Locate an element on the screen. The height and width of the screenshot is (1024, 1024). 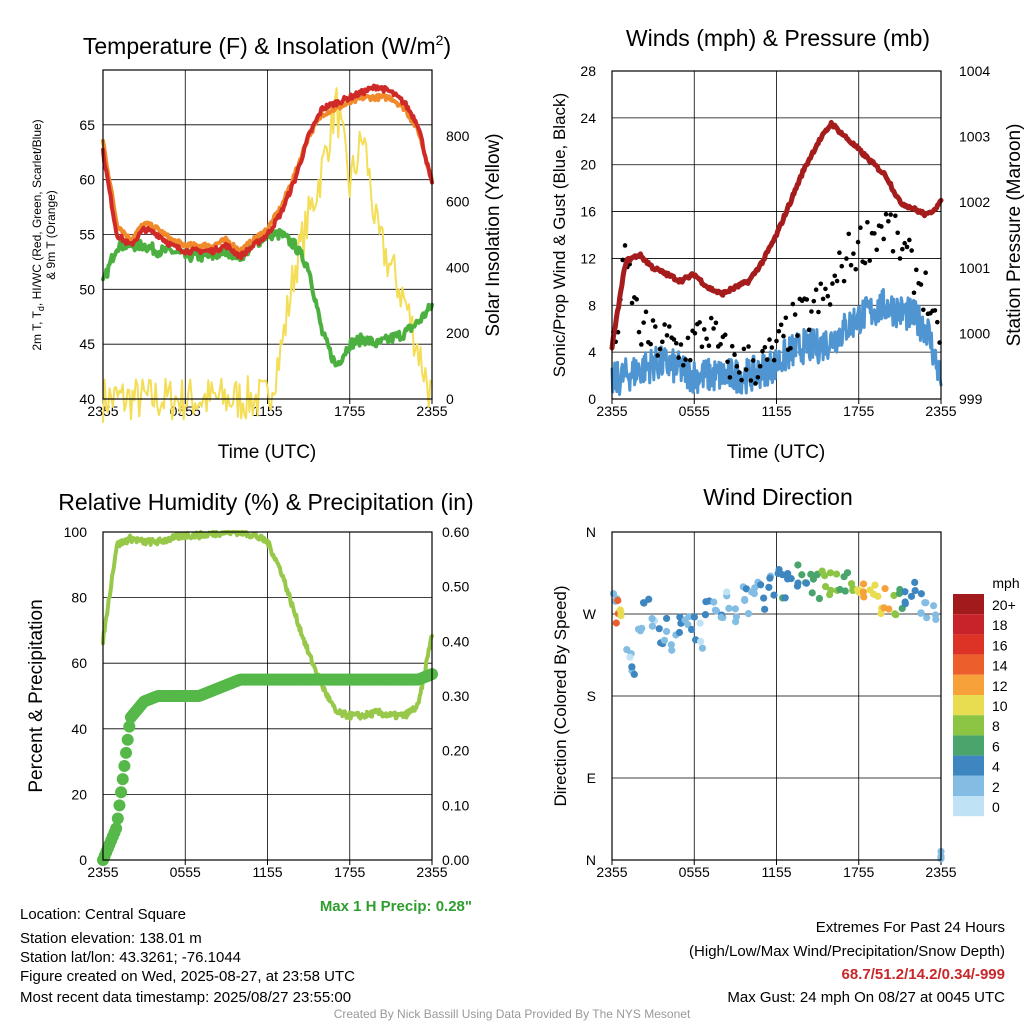
y2-tick-label: 800 is located at coordinates (458, 136).